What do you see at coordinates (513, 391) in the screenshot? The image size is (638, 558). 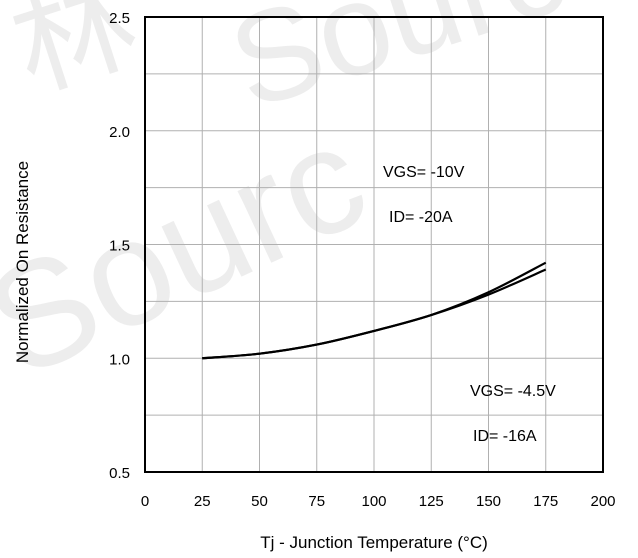 I see `annotation-vgs-4-5v: VGS= -4.5V` at bounding box center [513, 391].